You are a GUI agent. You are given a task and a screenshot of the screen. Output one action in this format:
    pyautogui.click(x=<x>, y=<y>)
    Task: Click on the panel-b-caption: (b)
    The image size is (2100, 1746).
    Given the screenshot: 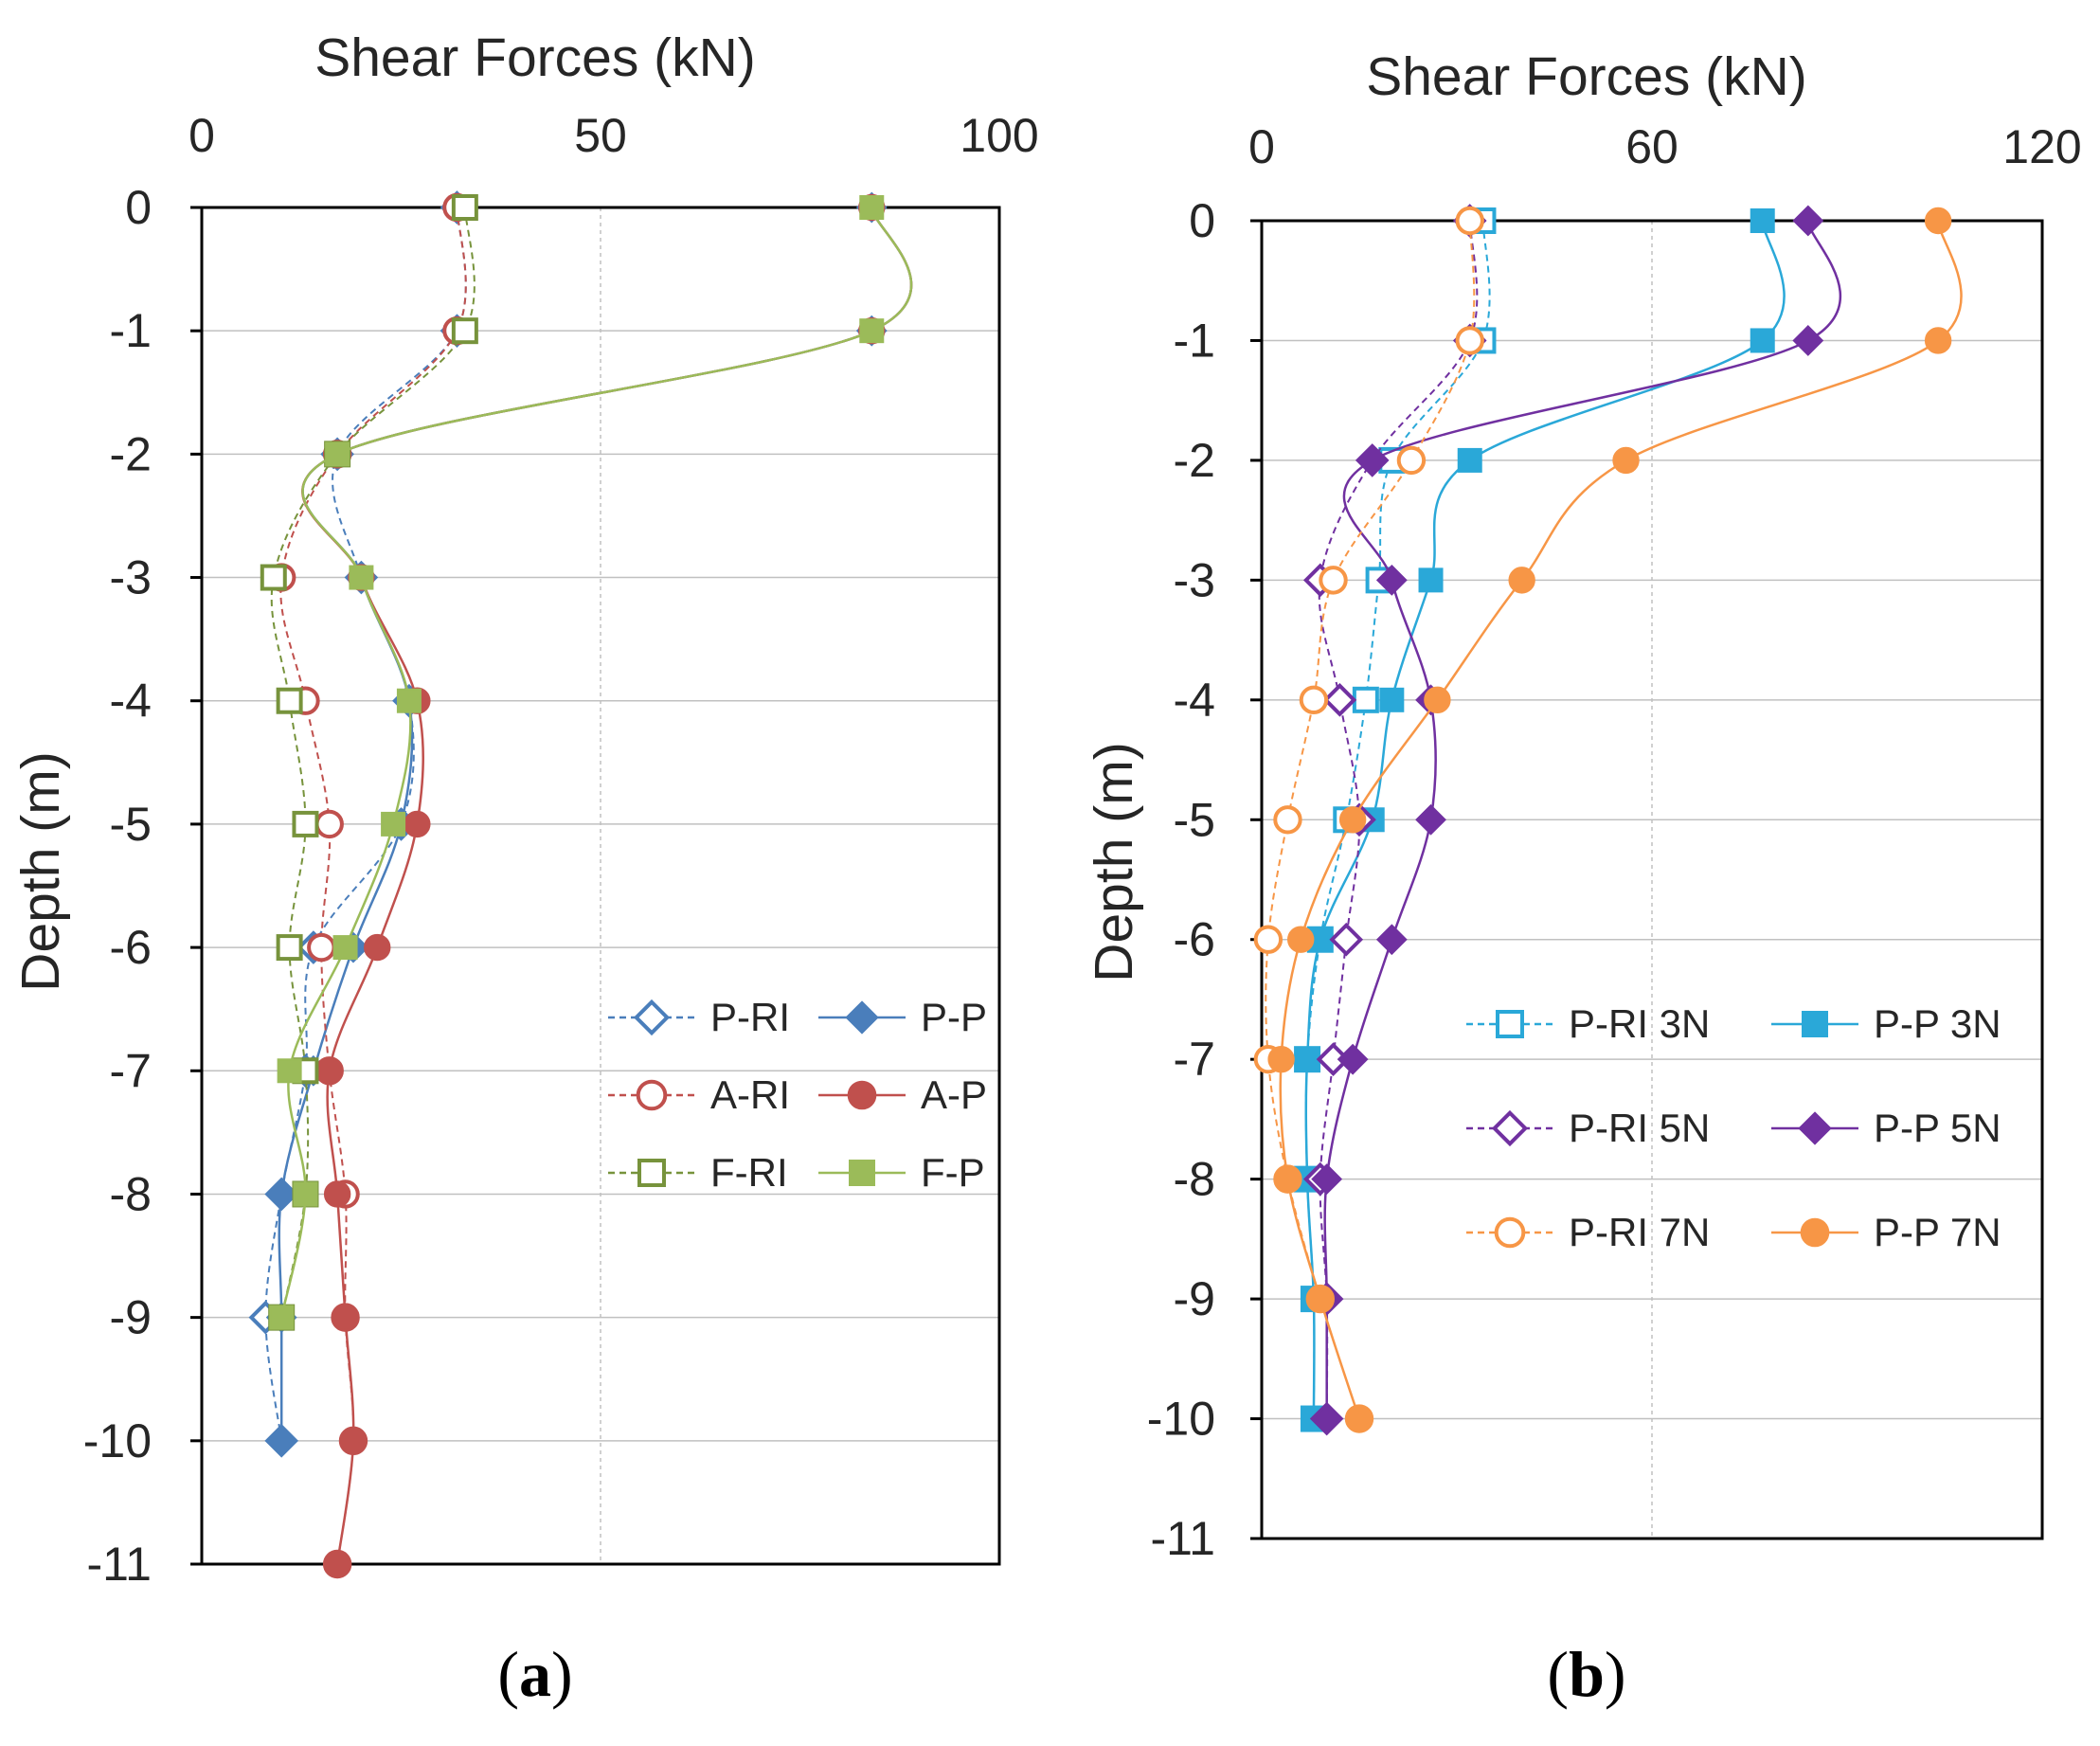 What is the action you would take?
    pyautogui.click(x=1586, y=1674)
    